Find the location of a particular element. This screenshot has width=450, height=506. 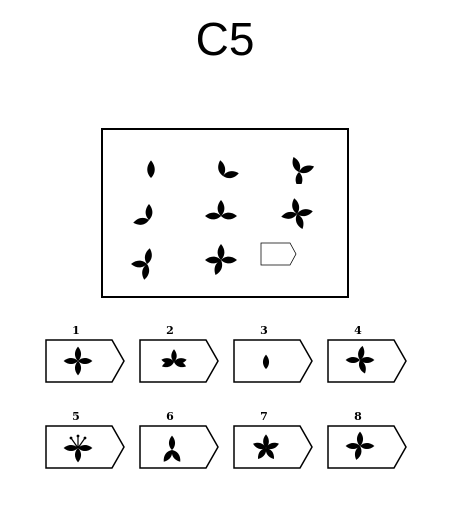

option-4: 4 is located at coordinates (368, 354).